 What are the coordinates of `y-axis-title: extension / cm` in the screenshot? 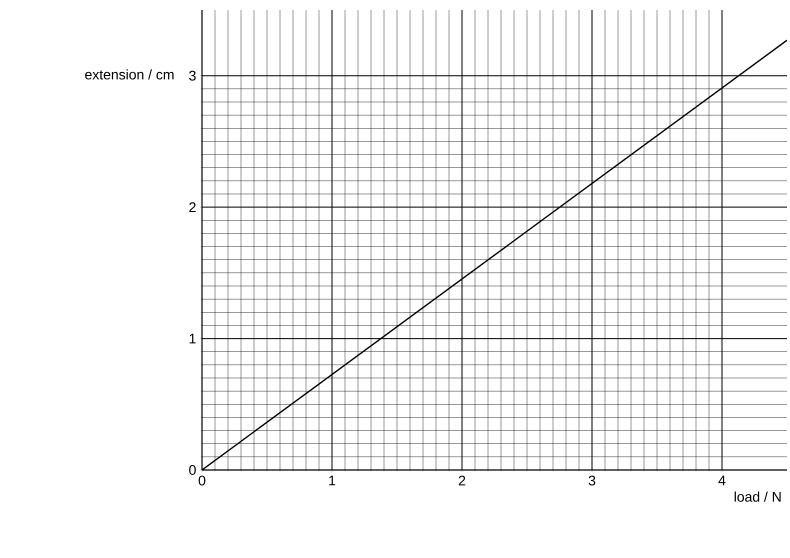 It's located at (129, 74).